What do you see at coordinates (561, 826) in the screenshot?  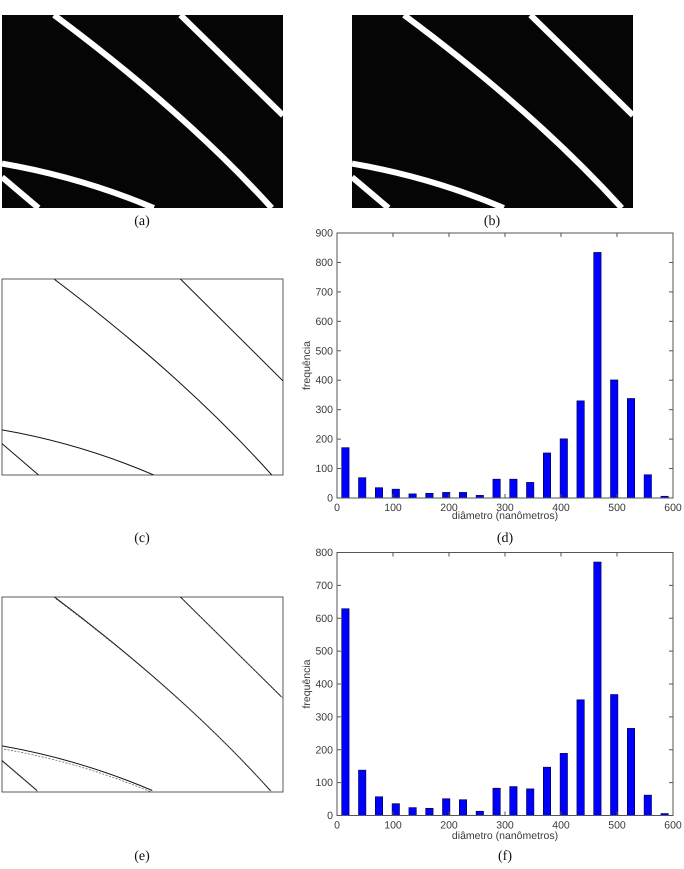 I see `x-tick-label: 400` at bounding box center [561, 826].